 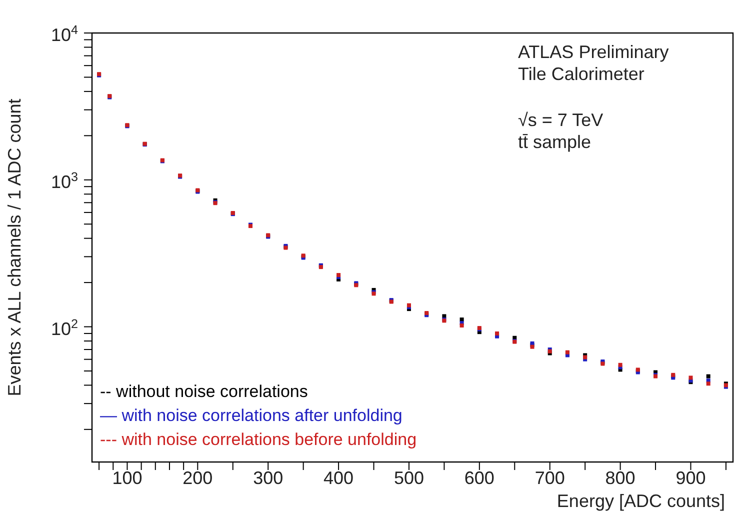 What do you see at coordinates (640, 501) in the screenshot?
I see `x-axis-title: Energy [ADC counts]` at bounding box center [640, 501].